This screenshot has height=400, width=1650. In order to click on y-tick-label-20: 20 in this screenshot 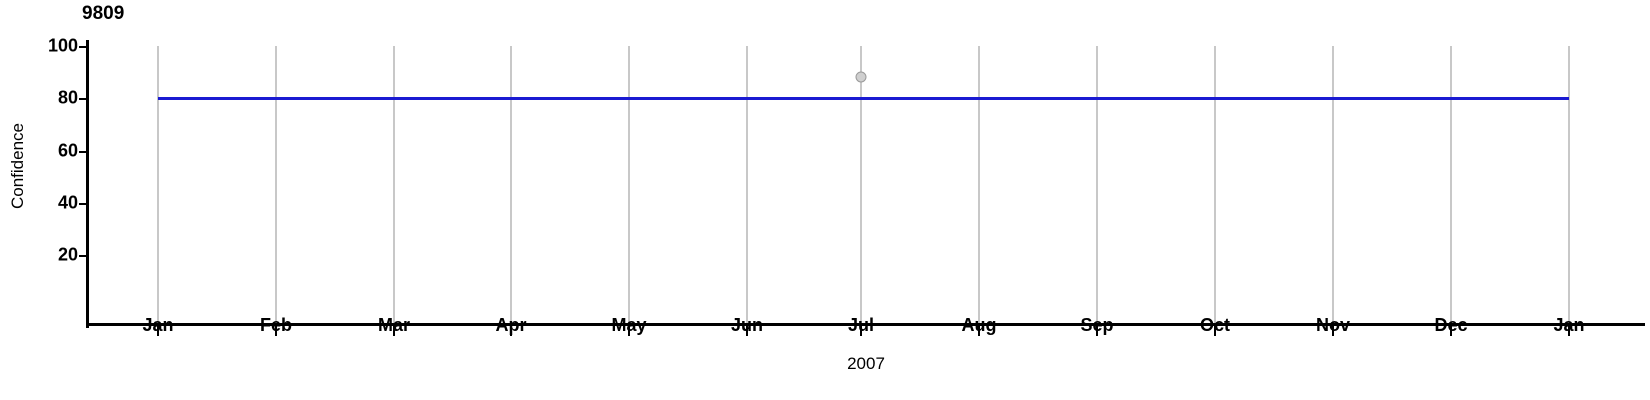, I will do `click(67, 254)`.